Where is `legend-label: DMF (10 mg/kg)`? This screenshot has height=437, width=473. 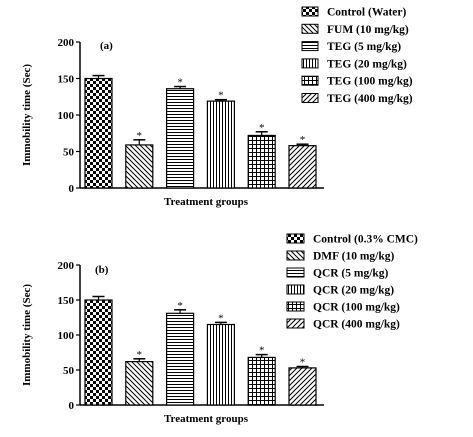
legend-label: DMF (10 mg/kg) is located at coordinates (354, 257).